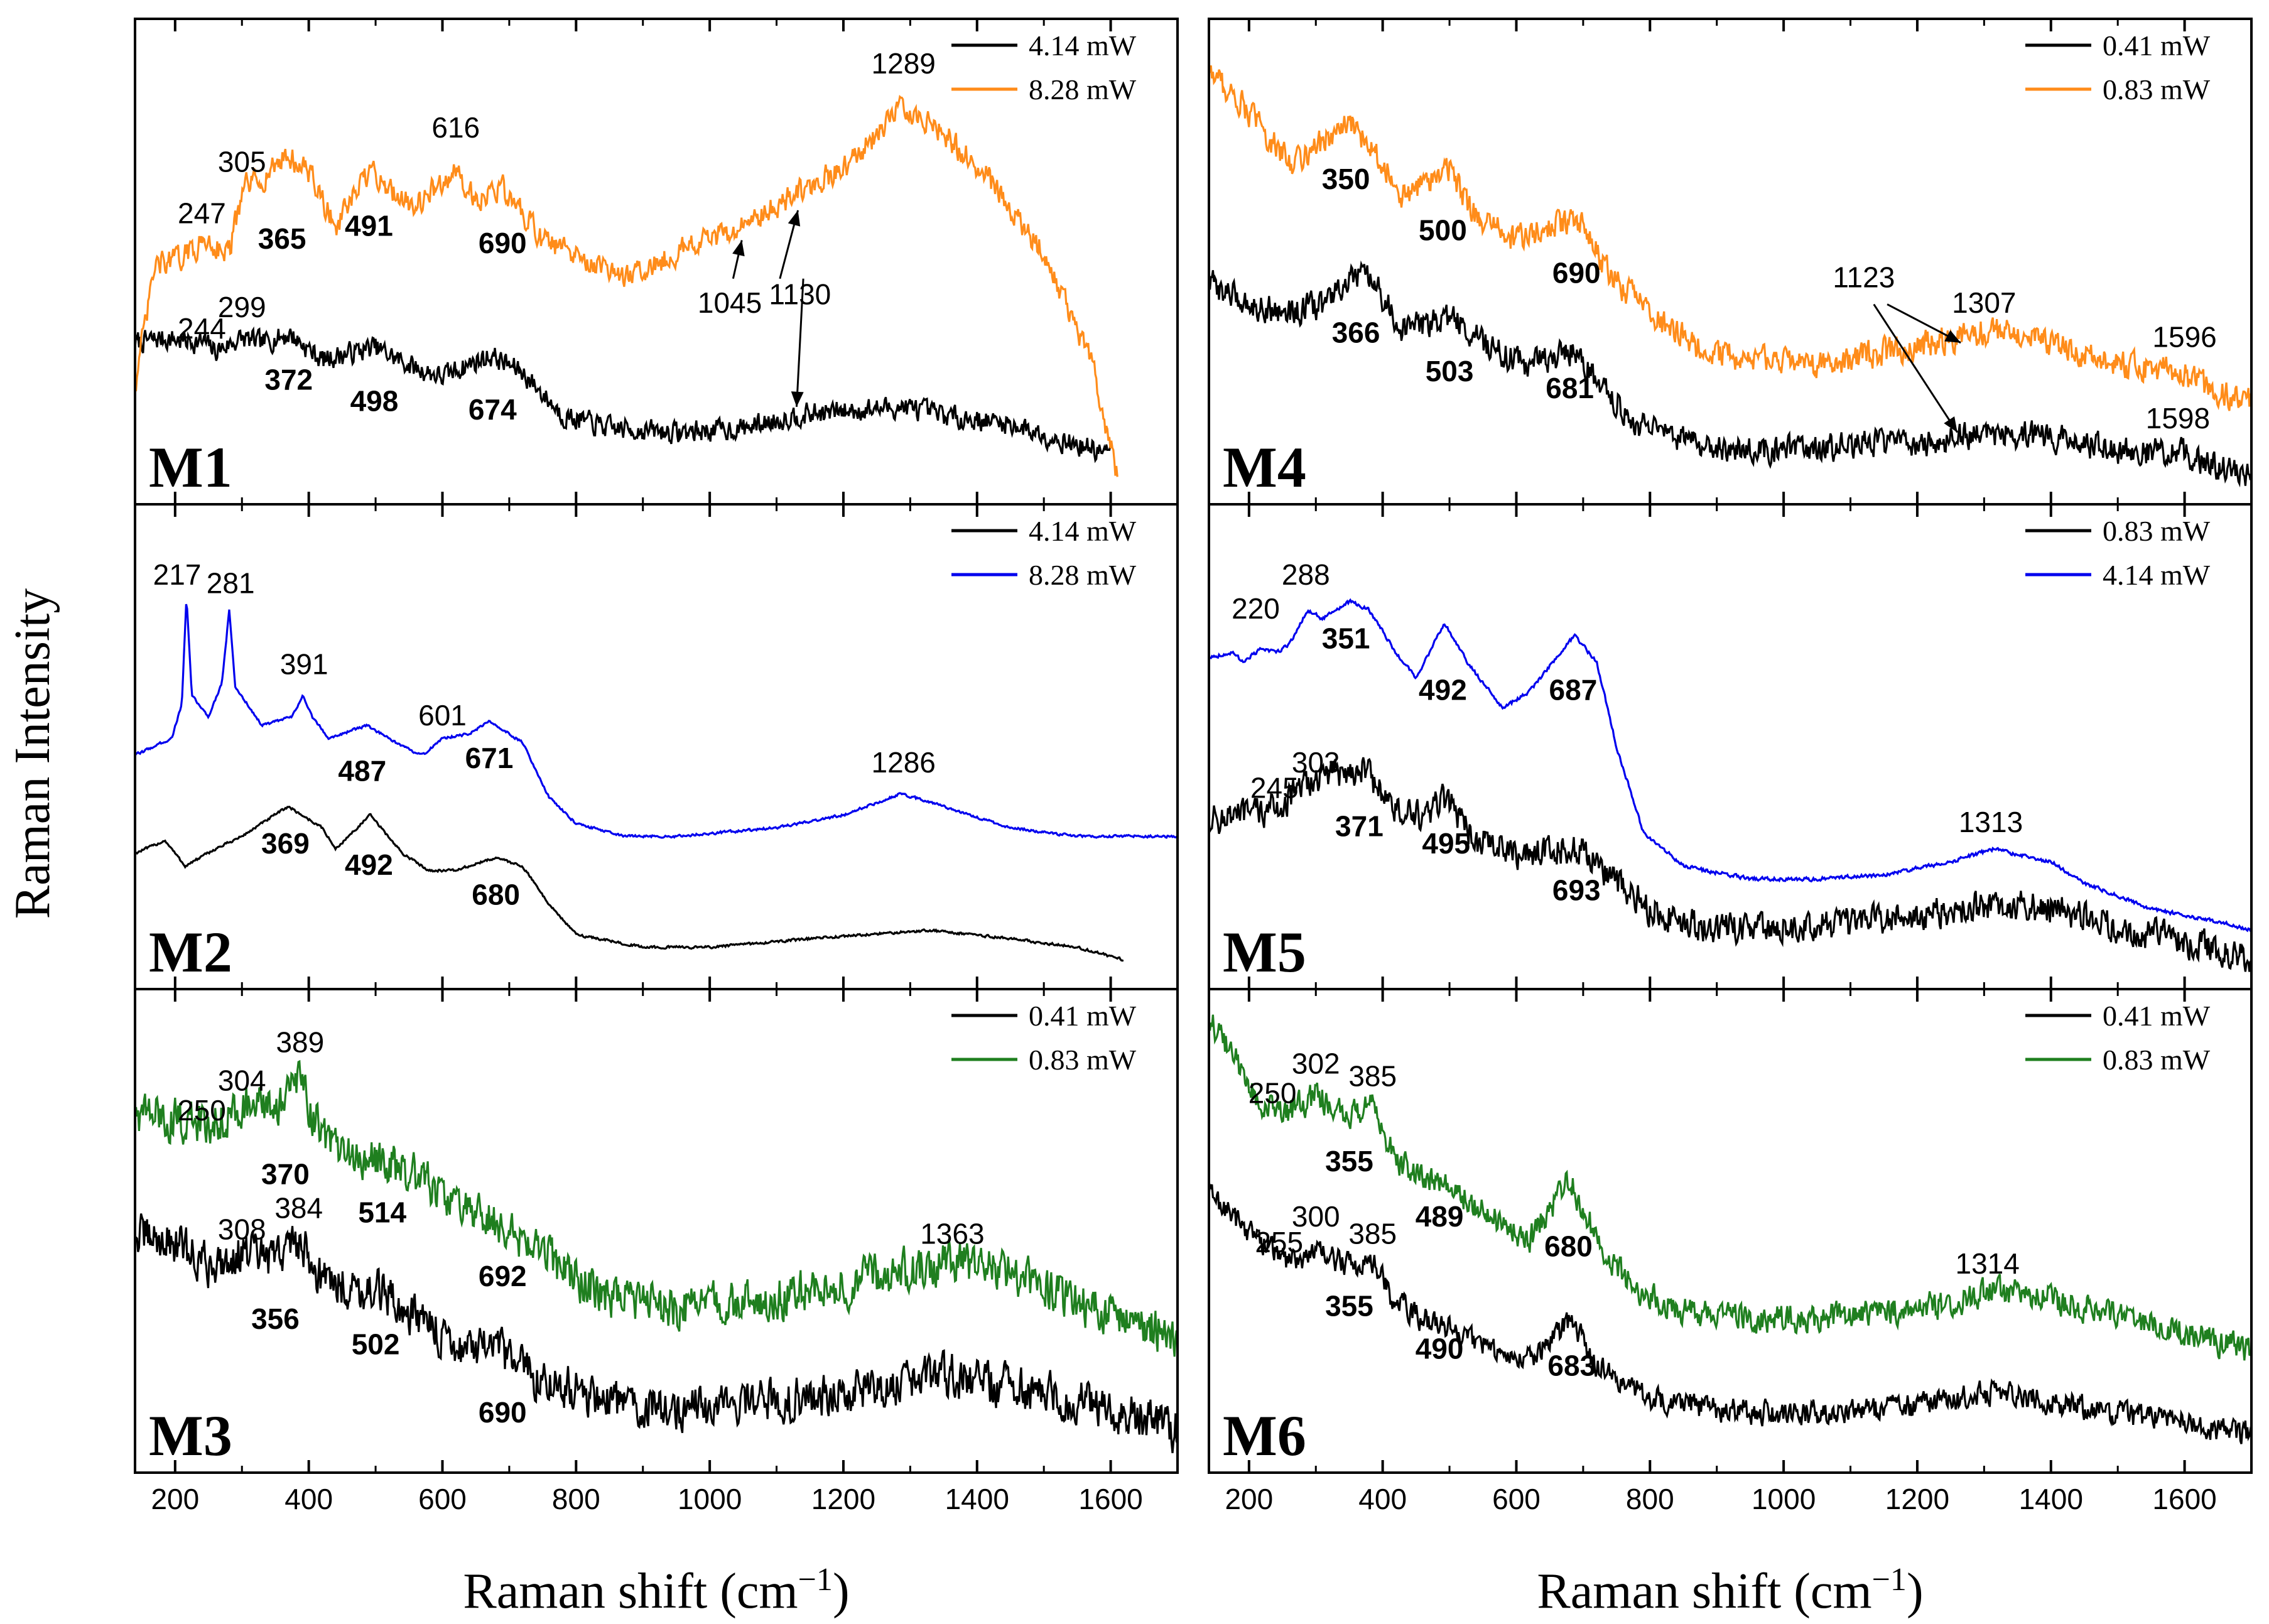  Describe the element at coordinates (285, 843) in the screenshot. I see `peak-annotation: 369` at that location.